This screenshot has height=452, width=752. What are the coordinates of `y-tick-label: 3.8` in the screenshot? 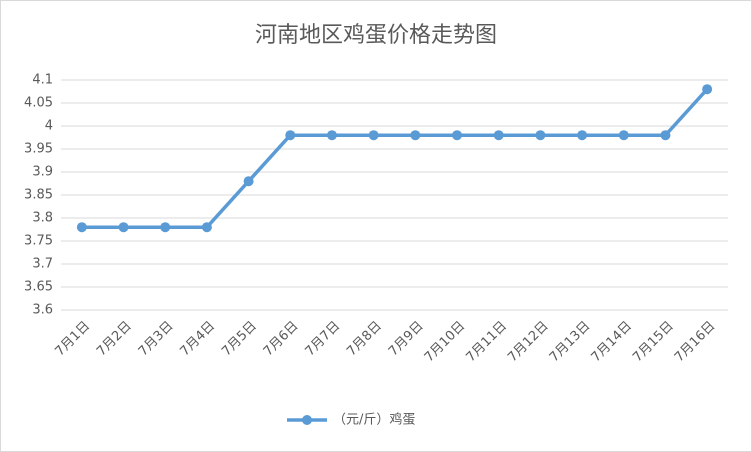 It's located at (42, 218).